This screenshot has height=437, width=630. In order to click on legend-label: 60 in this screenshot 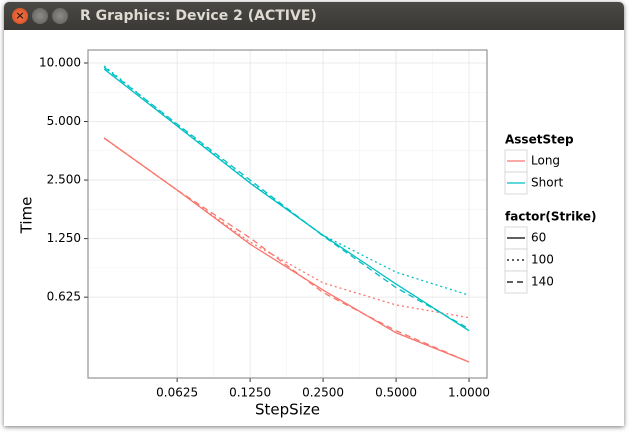, I will do `click(538, 238)`.